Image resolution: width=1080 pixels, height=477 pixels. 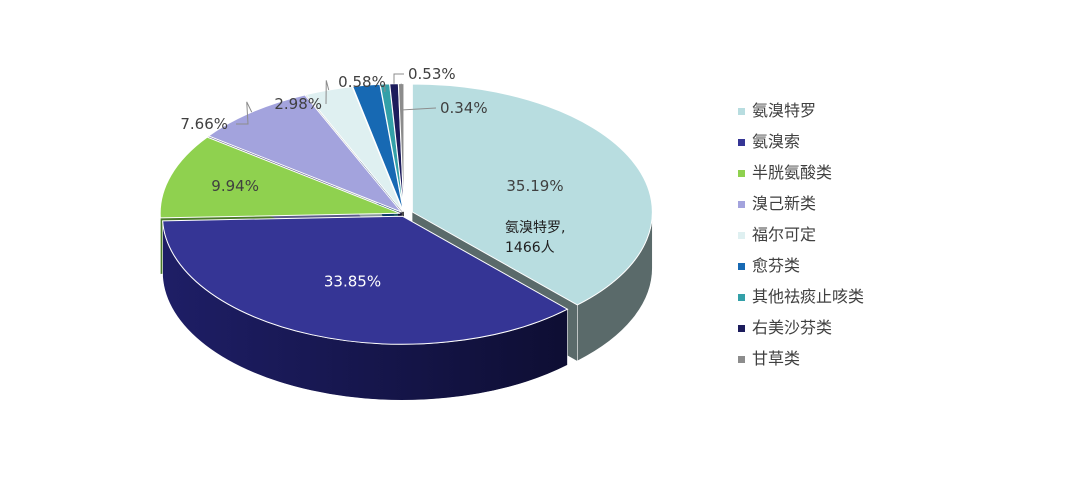 What do you see at coordinates (776, 265) in the screenshot?
I see `legend-label: 愈芬类` at bounding box center [776, 265].